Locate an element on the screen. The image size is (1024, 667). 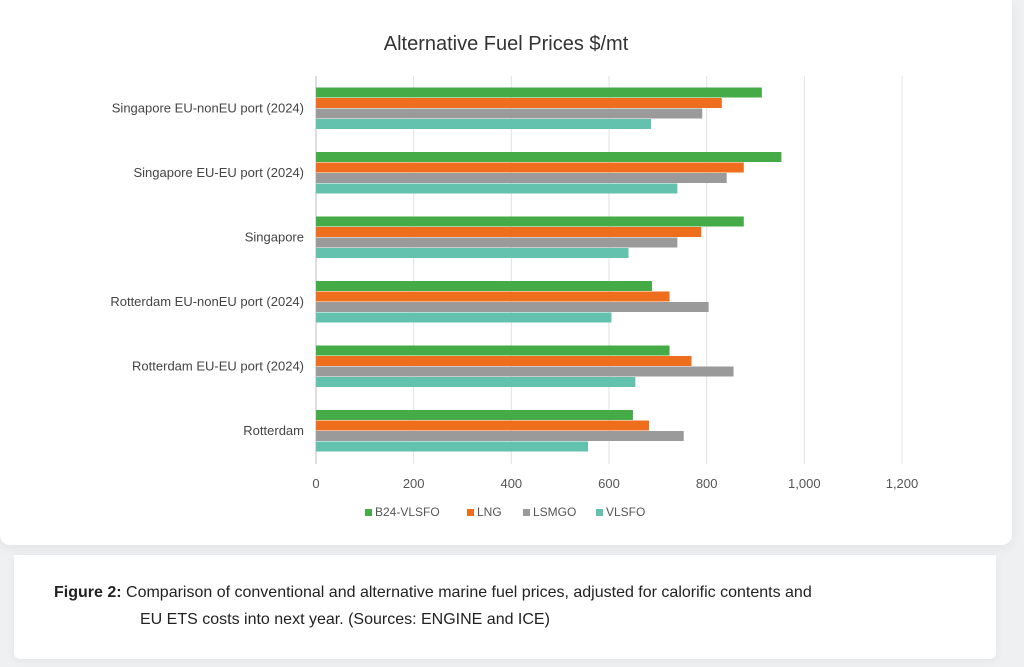
caption-card is located at coordinates (505, 607).